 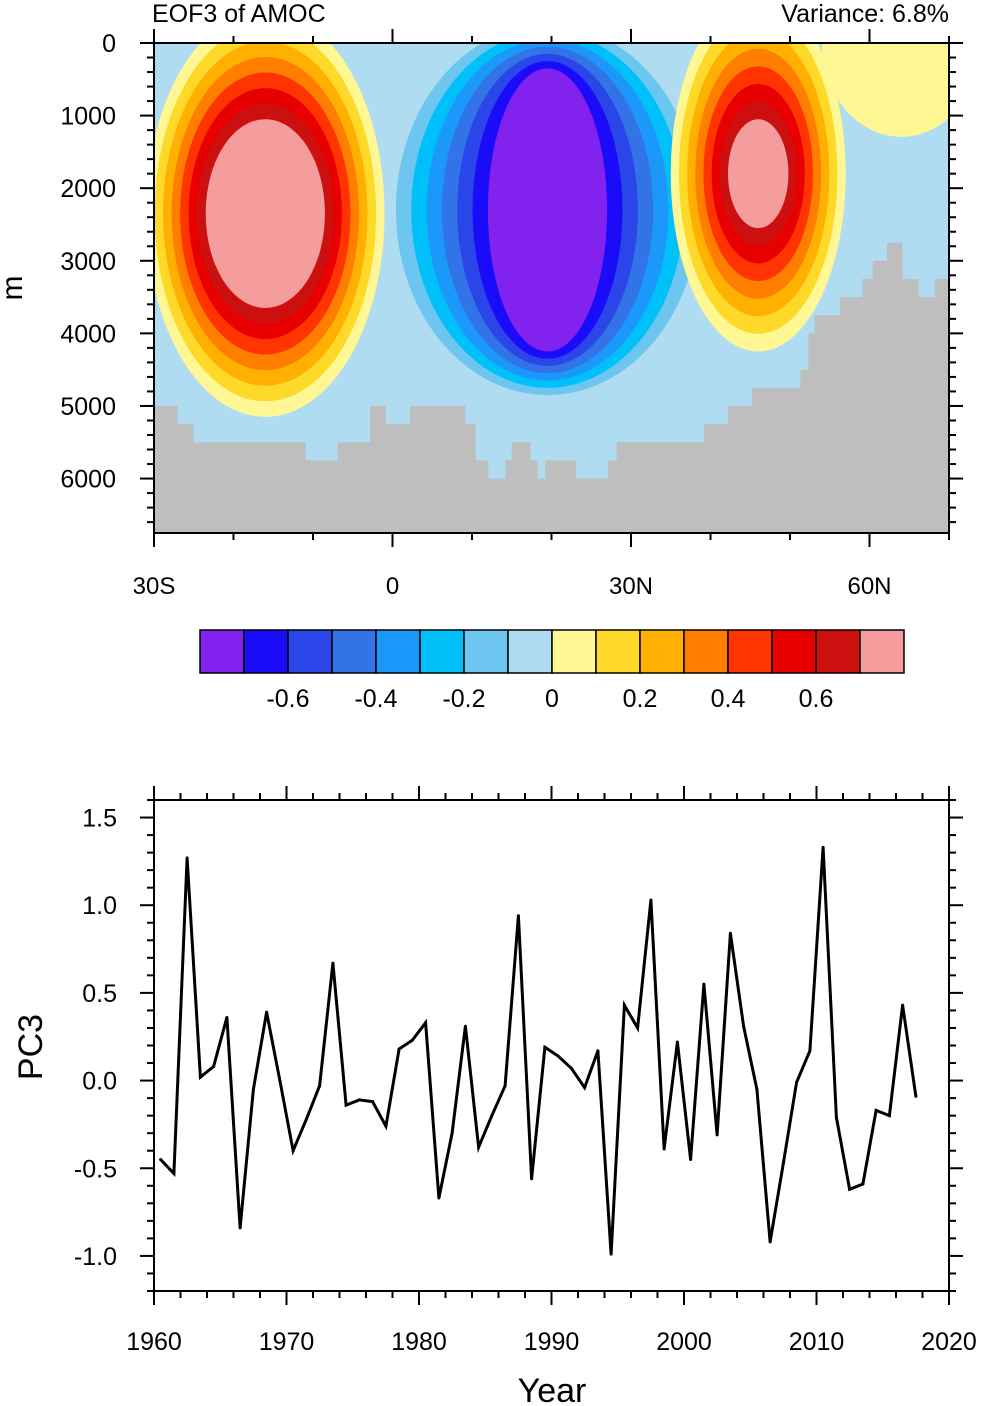 What do you see at coordinates (885, 90) in the screenshot?
I see `contour-level-patch` at bounding box center [885, 90].